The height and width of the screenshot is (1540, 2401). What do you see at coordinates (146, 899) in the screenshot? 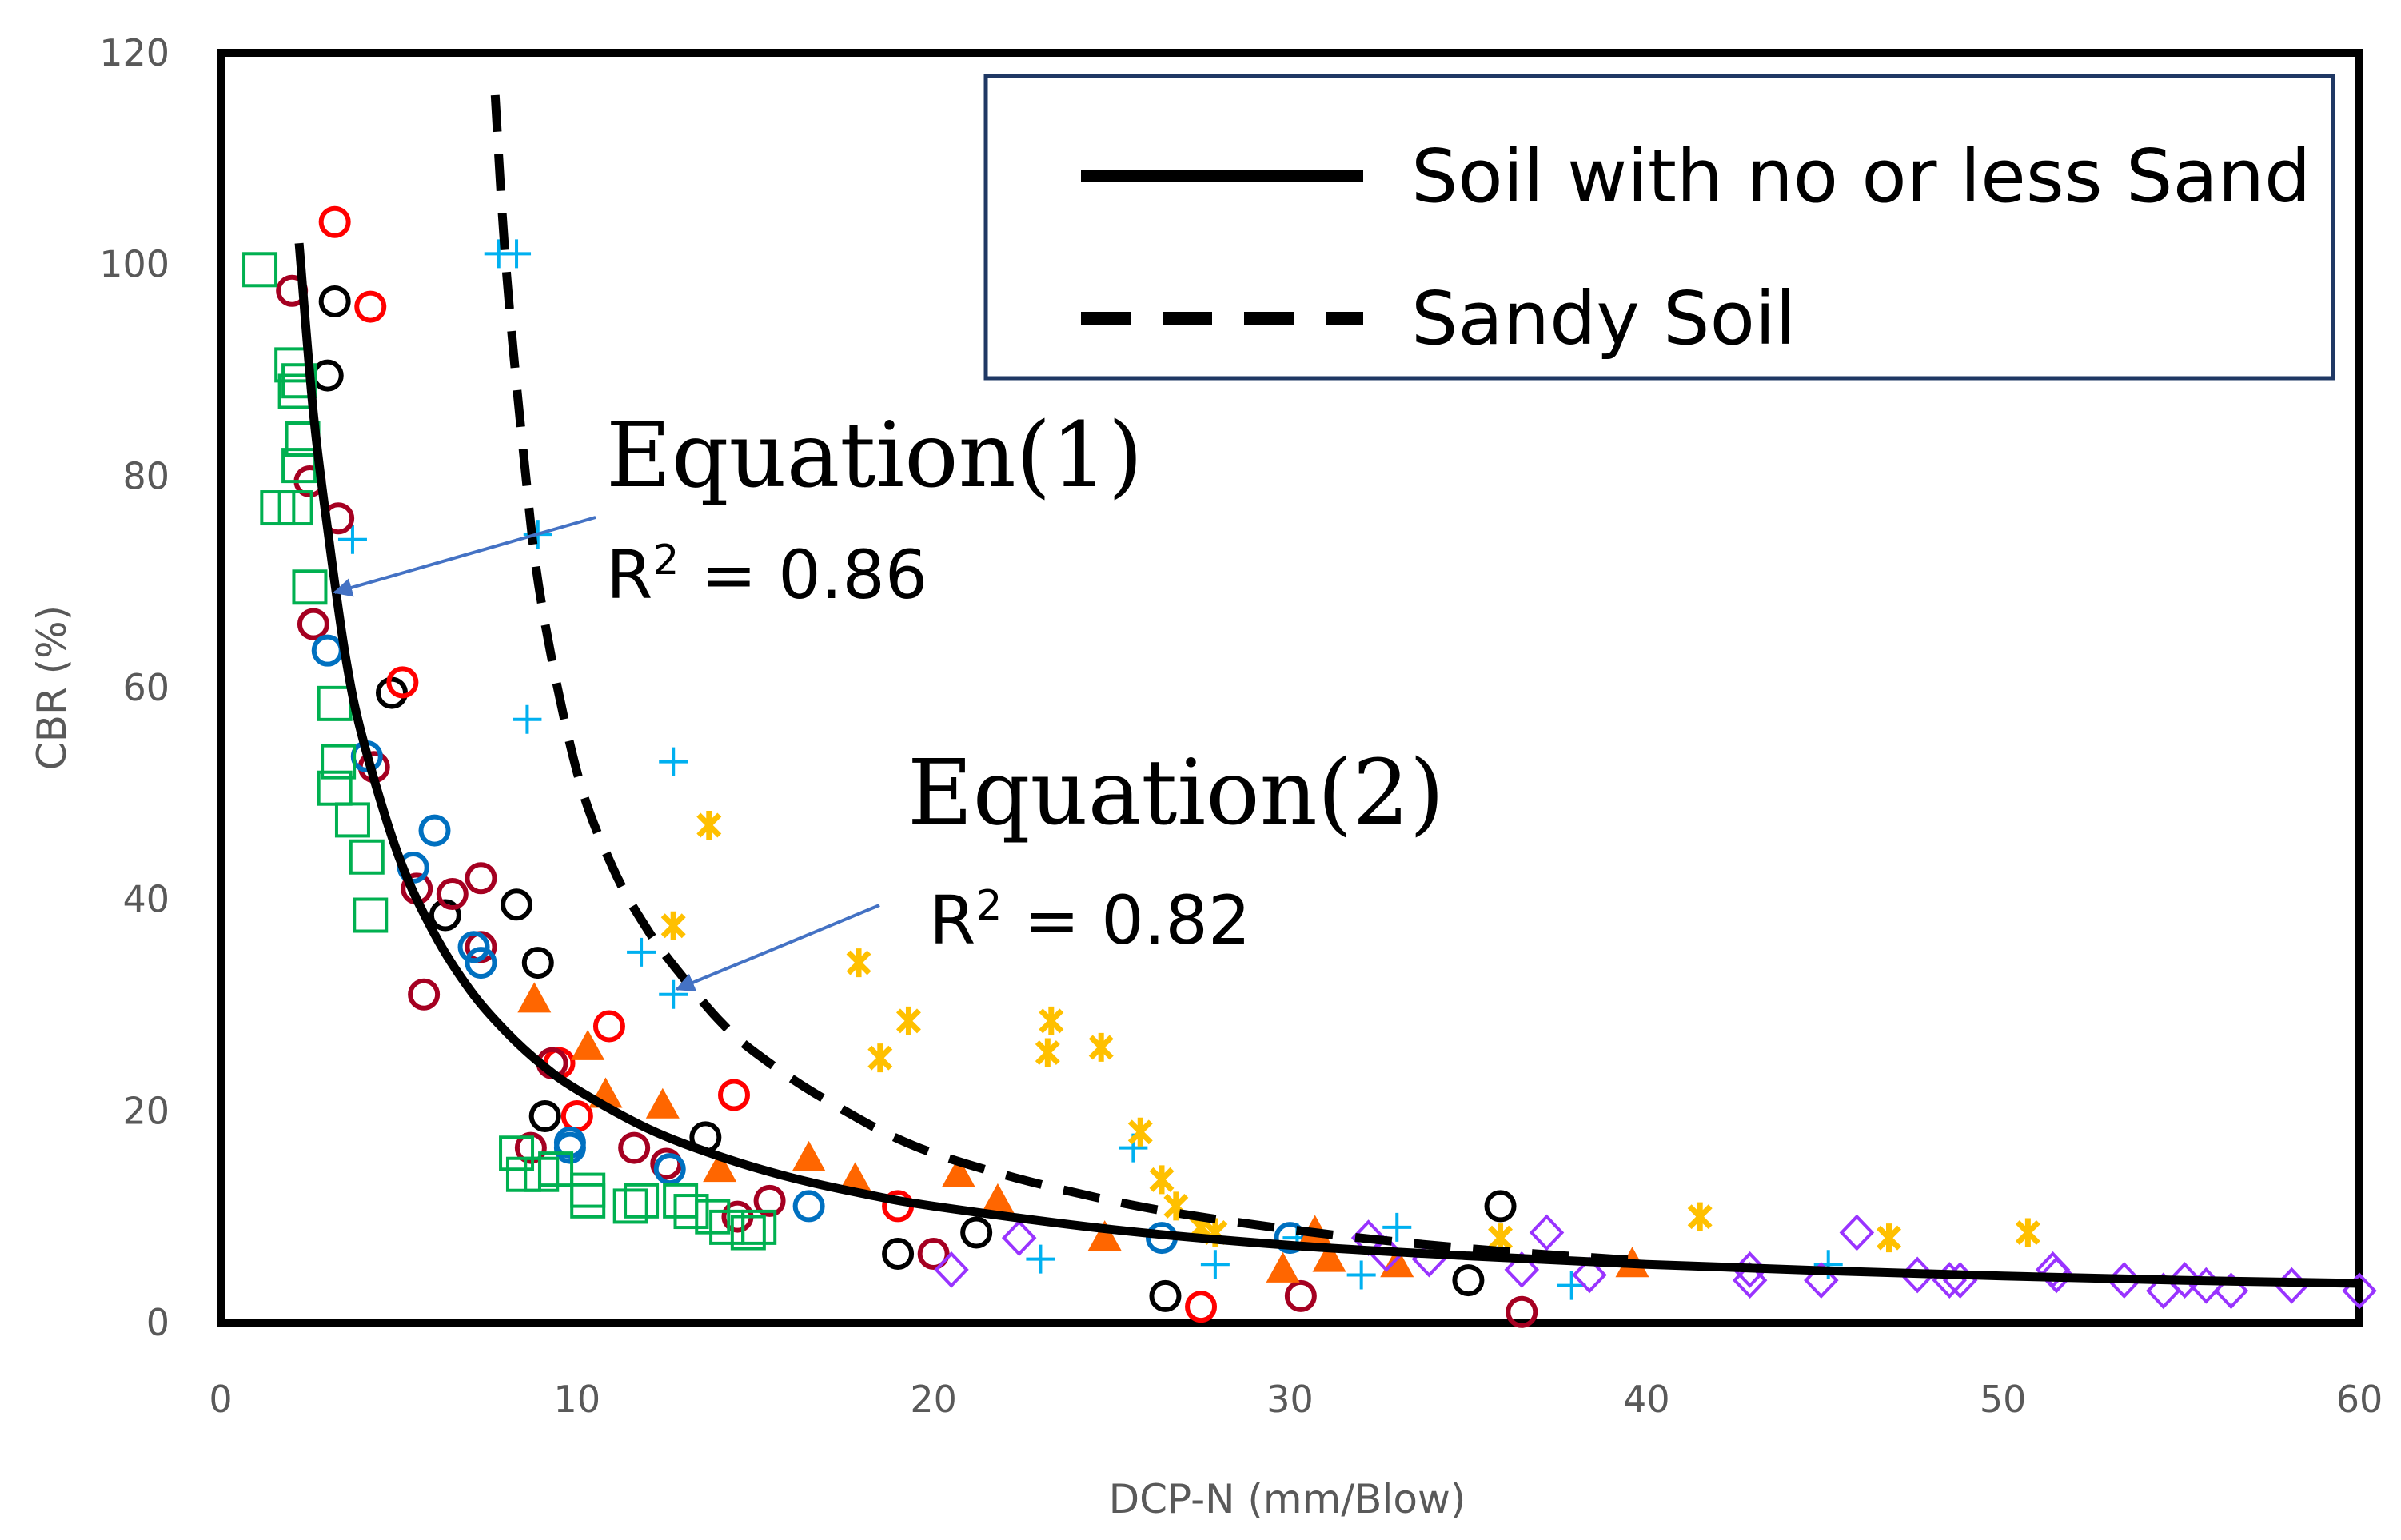
I see `y-tick-label: 40` at bounding box center [146, 899].